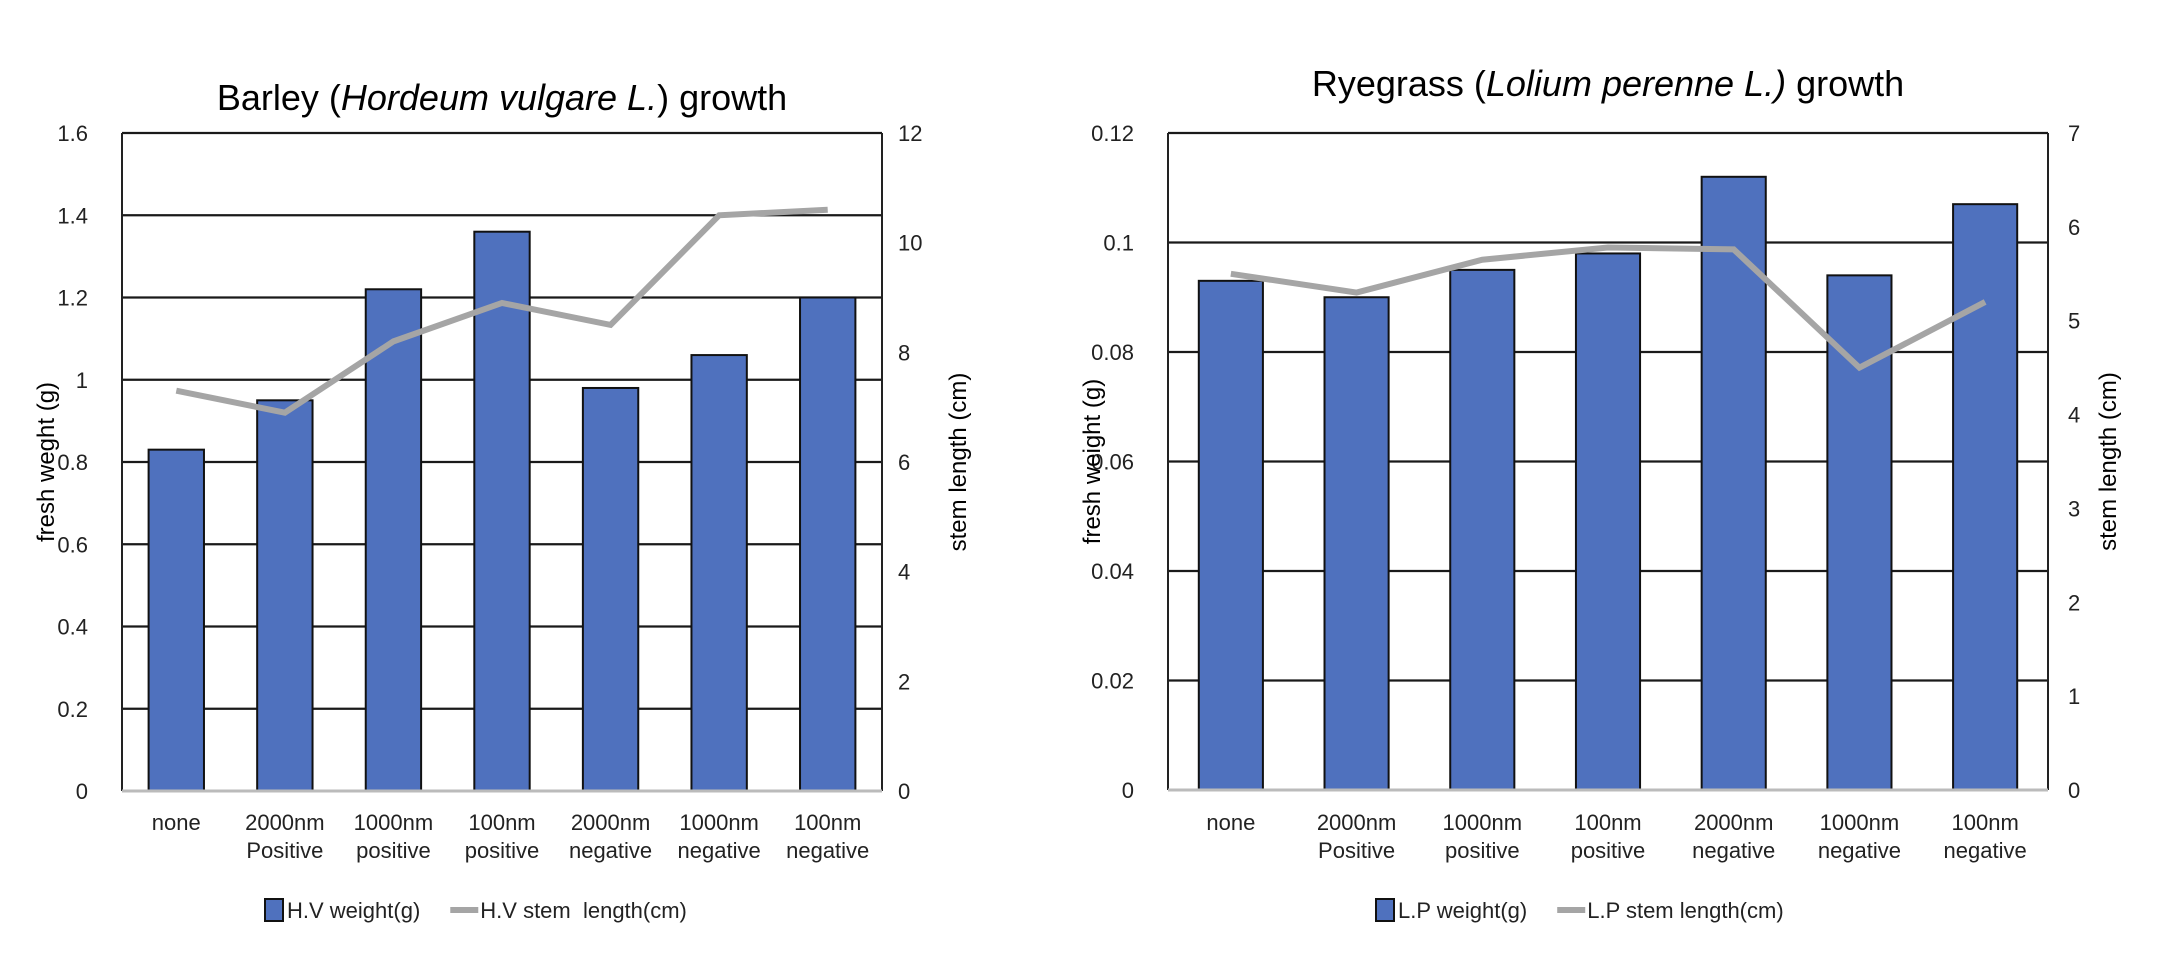 This screenshot has height=968, width=2160. What do you see at coordinates (904, 352) in the screenshot?
I see `y2-tick-label: 8` at bounding box center [904, 352].